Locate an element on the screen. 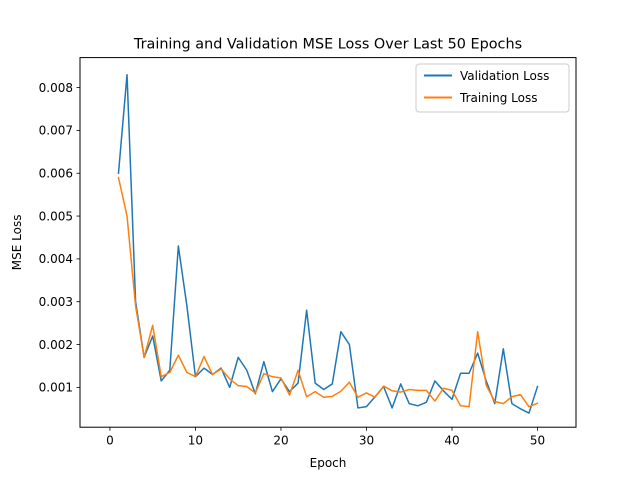 This screenshot has height=480, width=640. x-tick-label: 20 is located at coordinates (280, 441).